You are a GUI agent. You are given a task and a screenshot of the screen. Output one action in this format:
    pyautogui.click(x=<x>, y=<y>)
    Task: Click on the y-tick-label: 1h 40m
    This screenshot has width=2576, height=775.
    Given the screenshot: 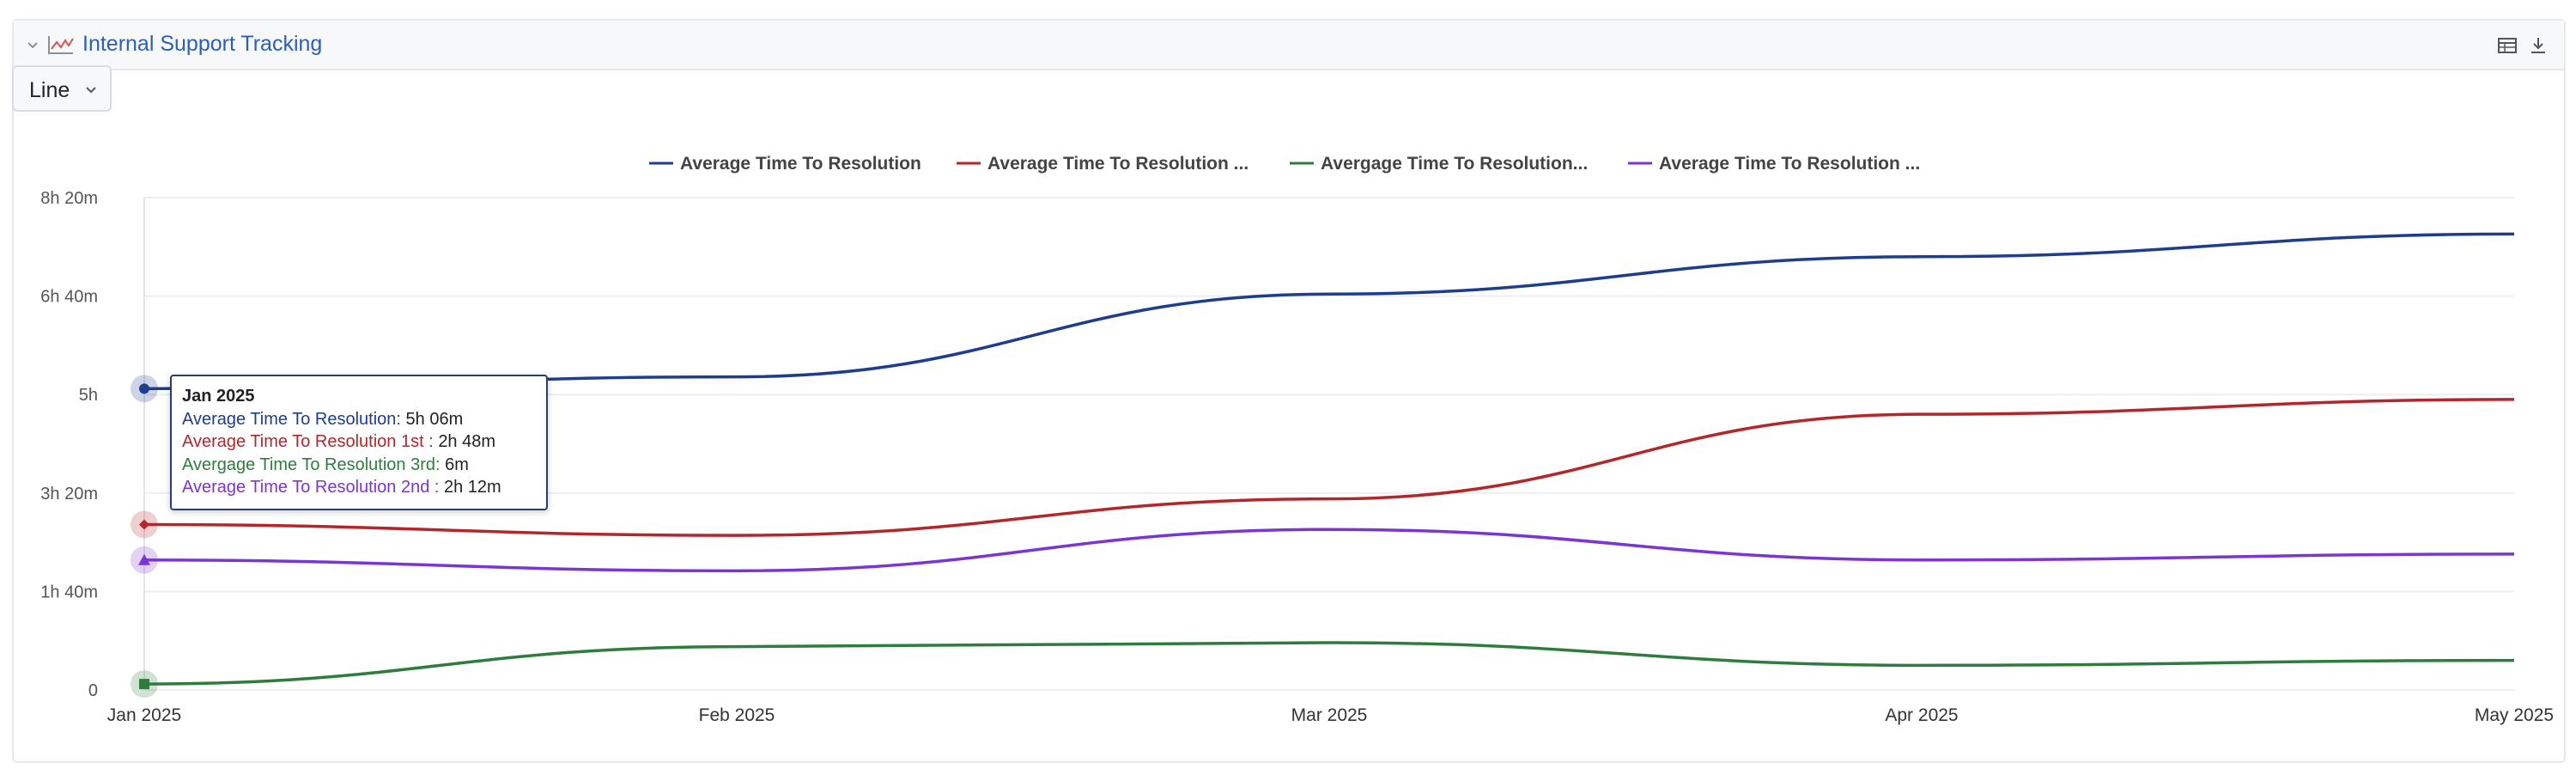 What is the action you would take?
    pyautogui.click(x=69, y=592)
    